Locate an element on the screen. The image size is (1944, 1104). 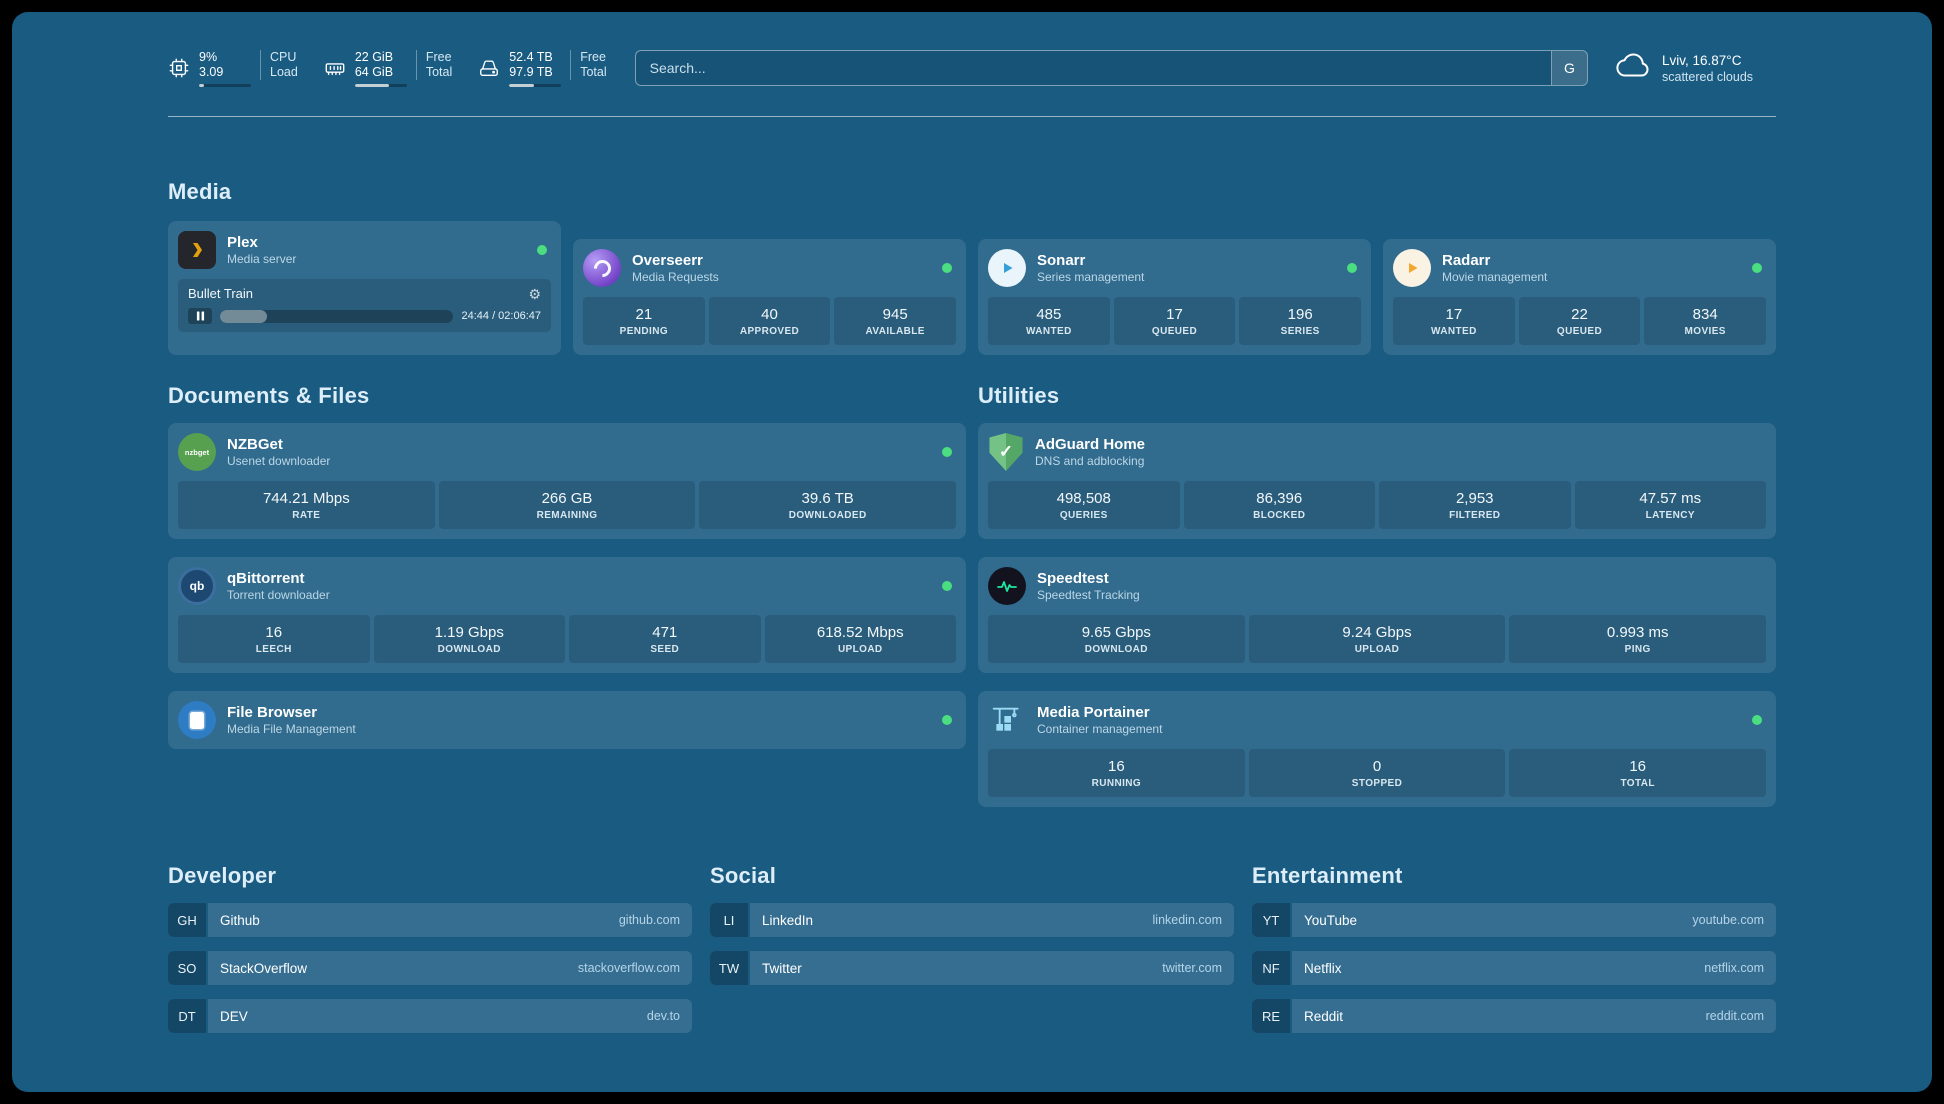
now-playing-title: Bullet Train is located at coordinates (221, 293).